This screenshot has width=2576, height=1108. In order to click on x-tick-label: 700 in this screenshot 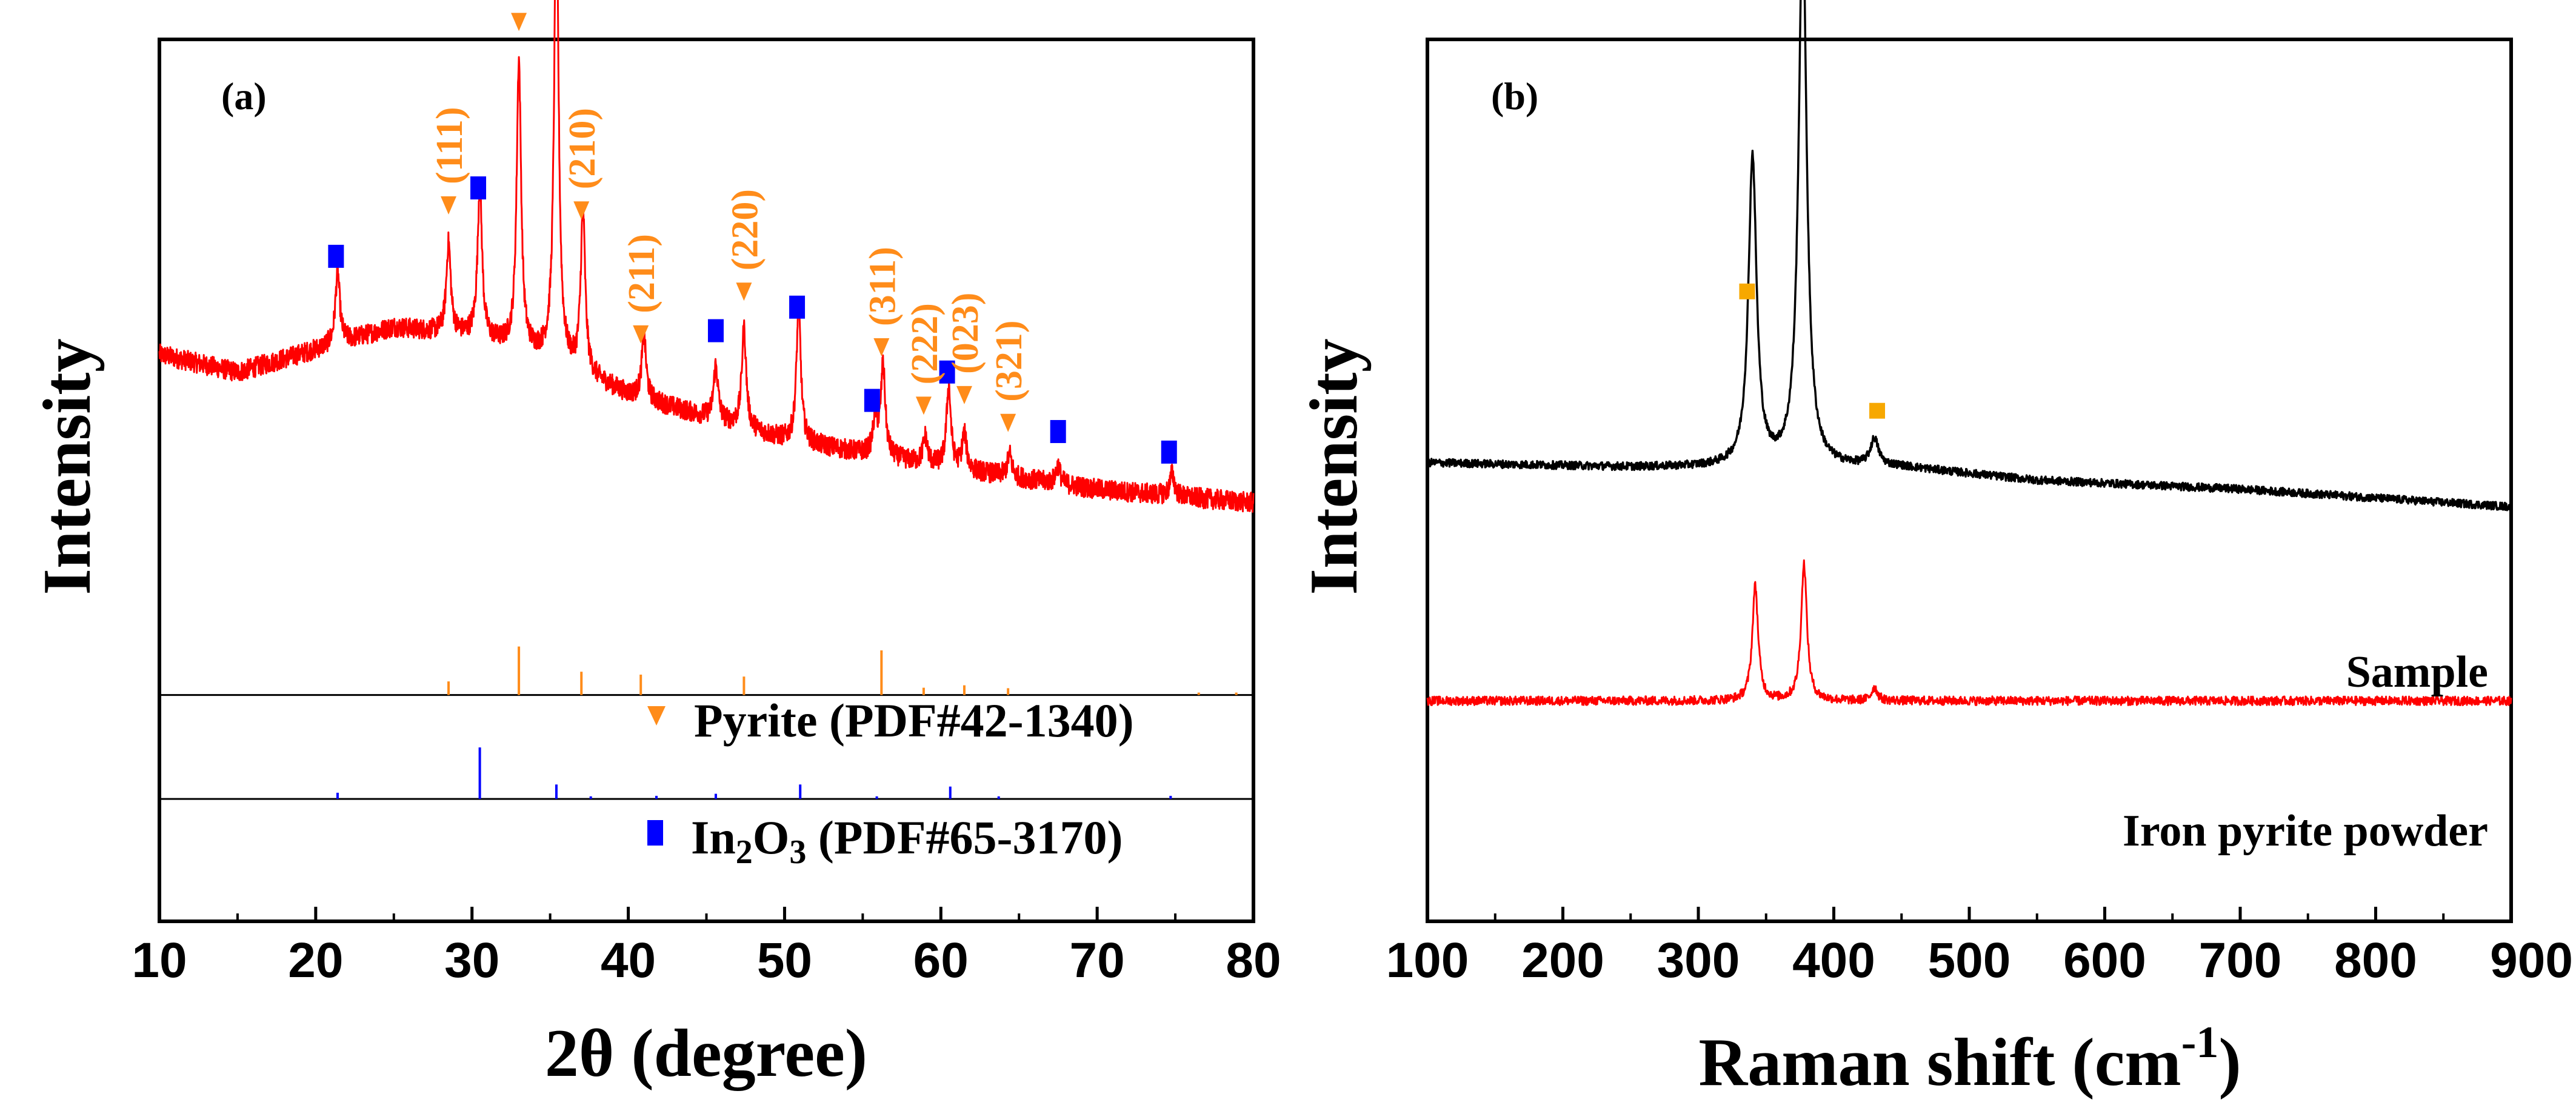, I will do `click(2240, 960)`.